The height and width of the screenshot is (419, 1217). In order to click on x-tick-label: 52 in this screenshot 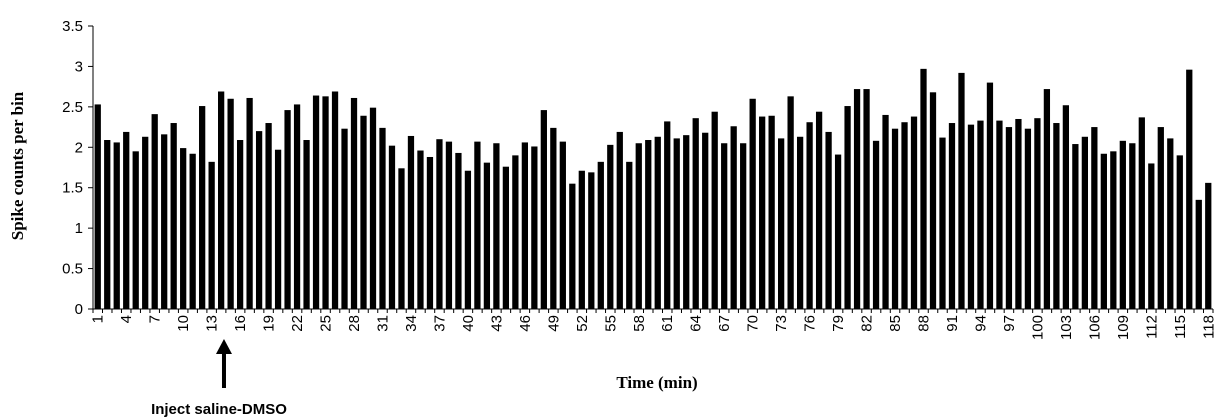, I will do `click(582, 323)`.